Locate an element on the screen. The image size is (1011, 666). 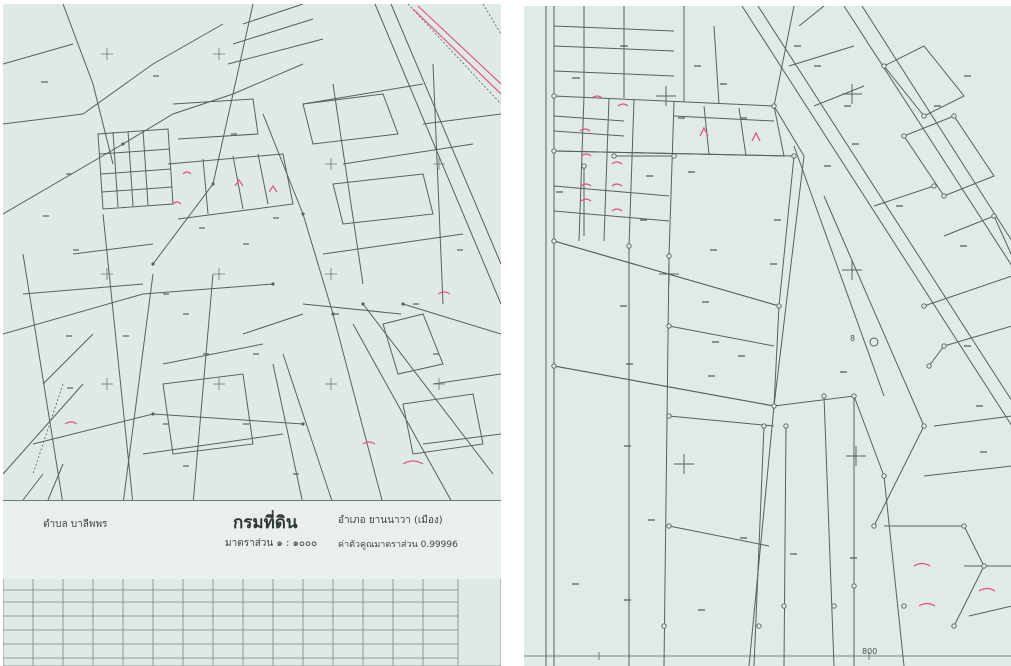
survey-marker-label: 8 is located at coordinates (853, 338).